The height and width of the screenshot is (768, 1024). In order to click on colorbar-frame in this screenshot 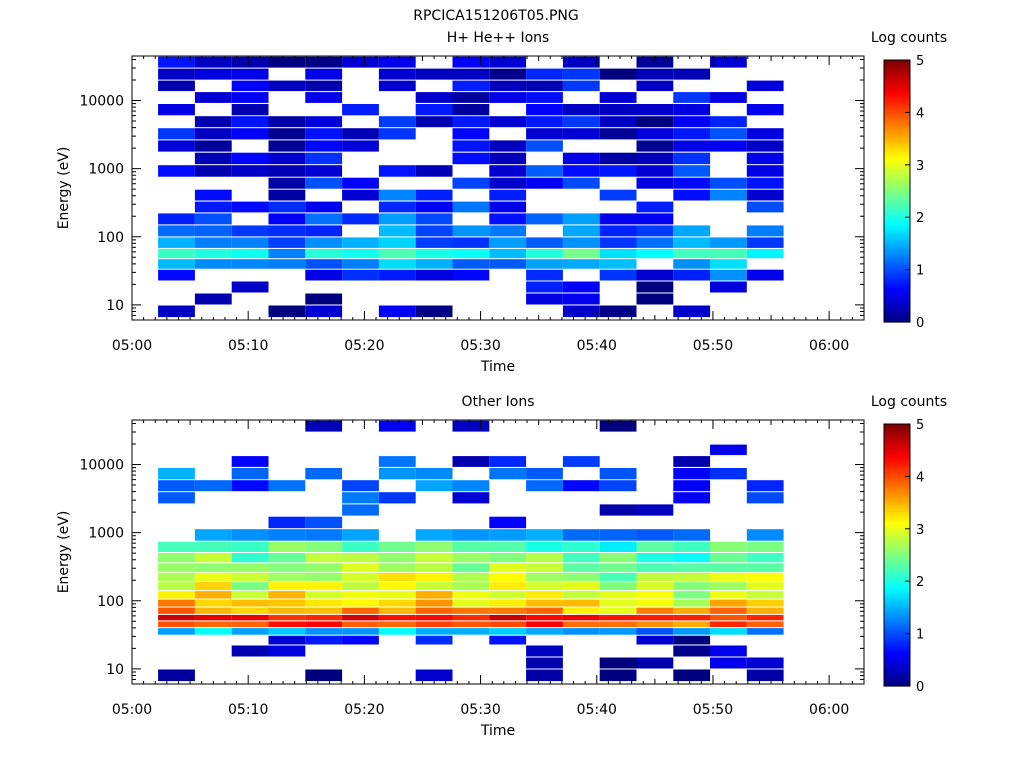, I will do `click(897, 555)`.